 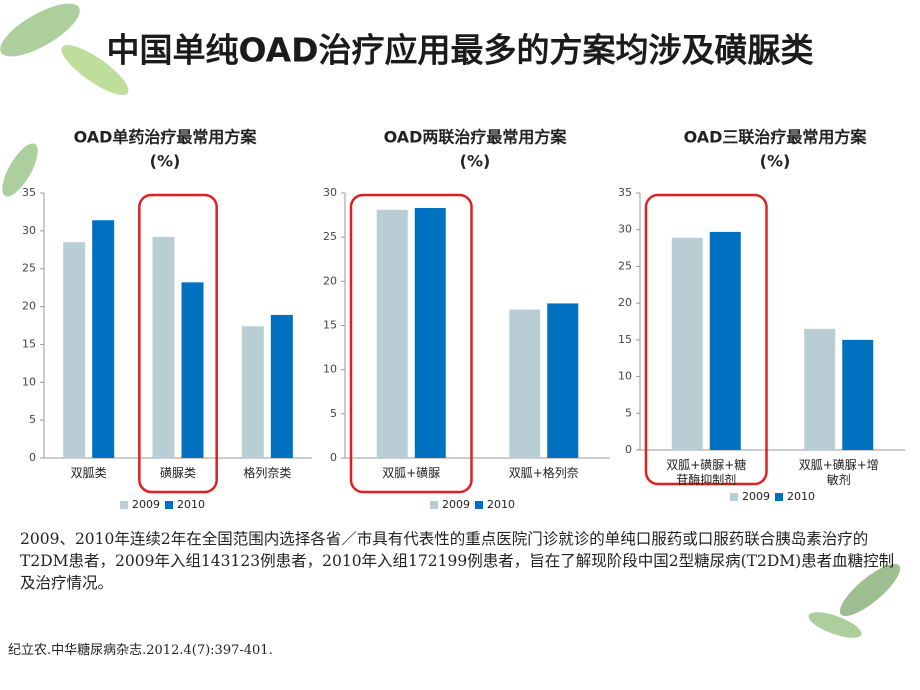 What do you see at coordinates (411, 473) in the screenshot?
I see `x-tick-label: 双胍+磺脲` at bounding box center [411, 473].